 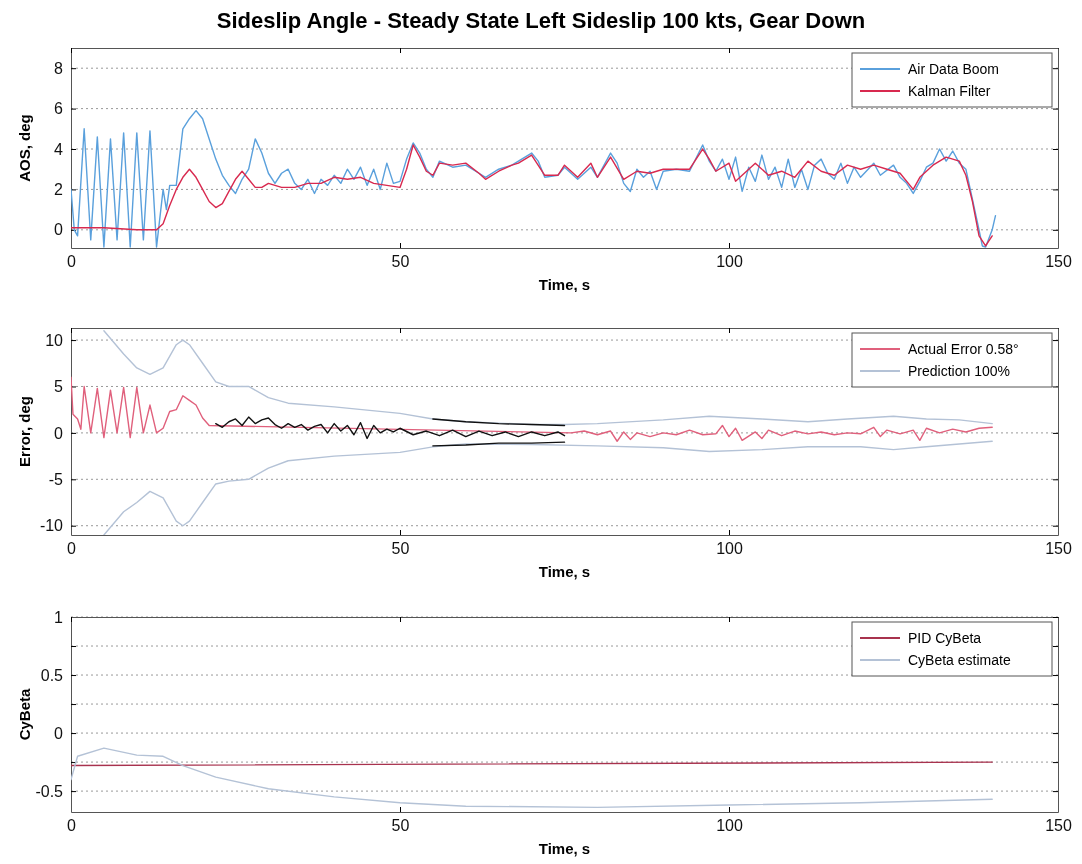 What do you see at coordinates (59, 387) in the screenshot?
I see `y-tick-label: 5` at bounding box center [59, 387].